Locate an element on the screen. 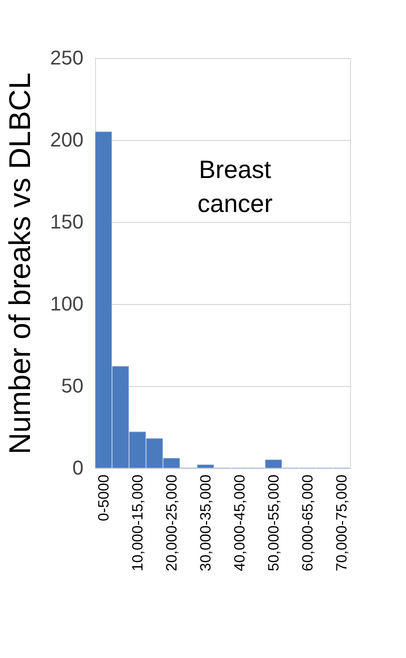 The image size is (406, 658). x-tick-label: 60,000-65,000 is located at coordinates (308, 523).